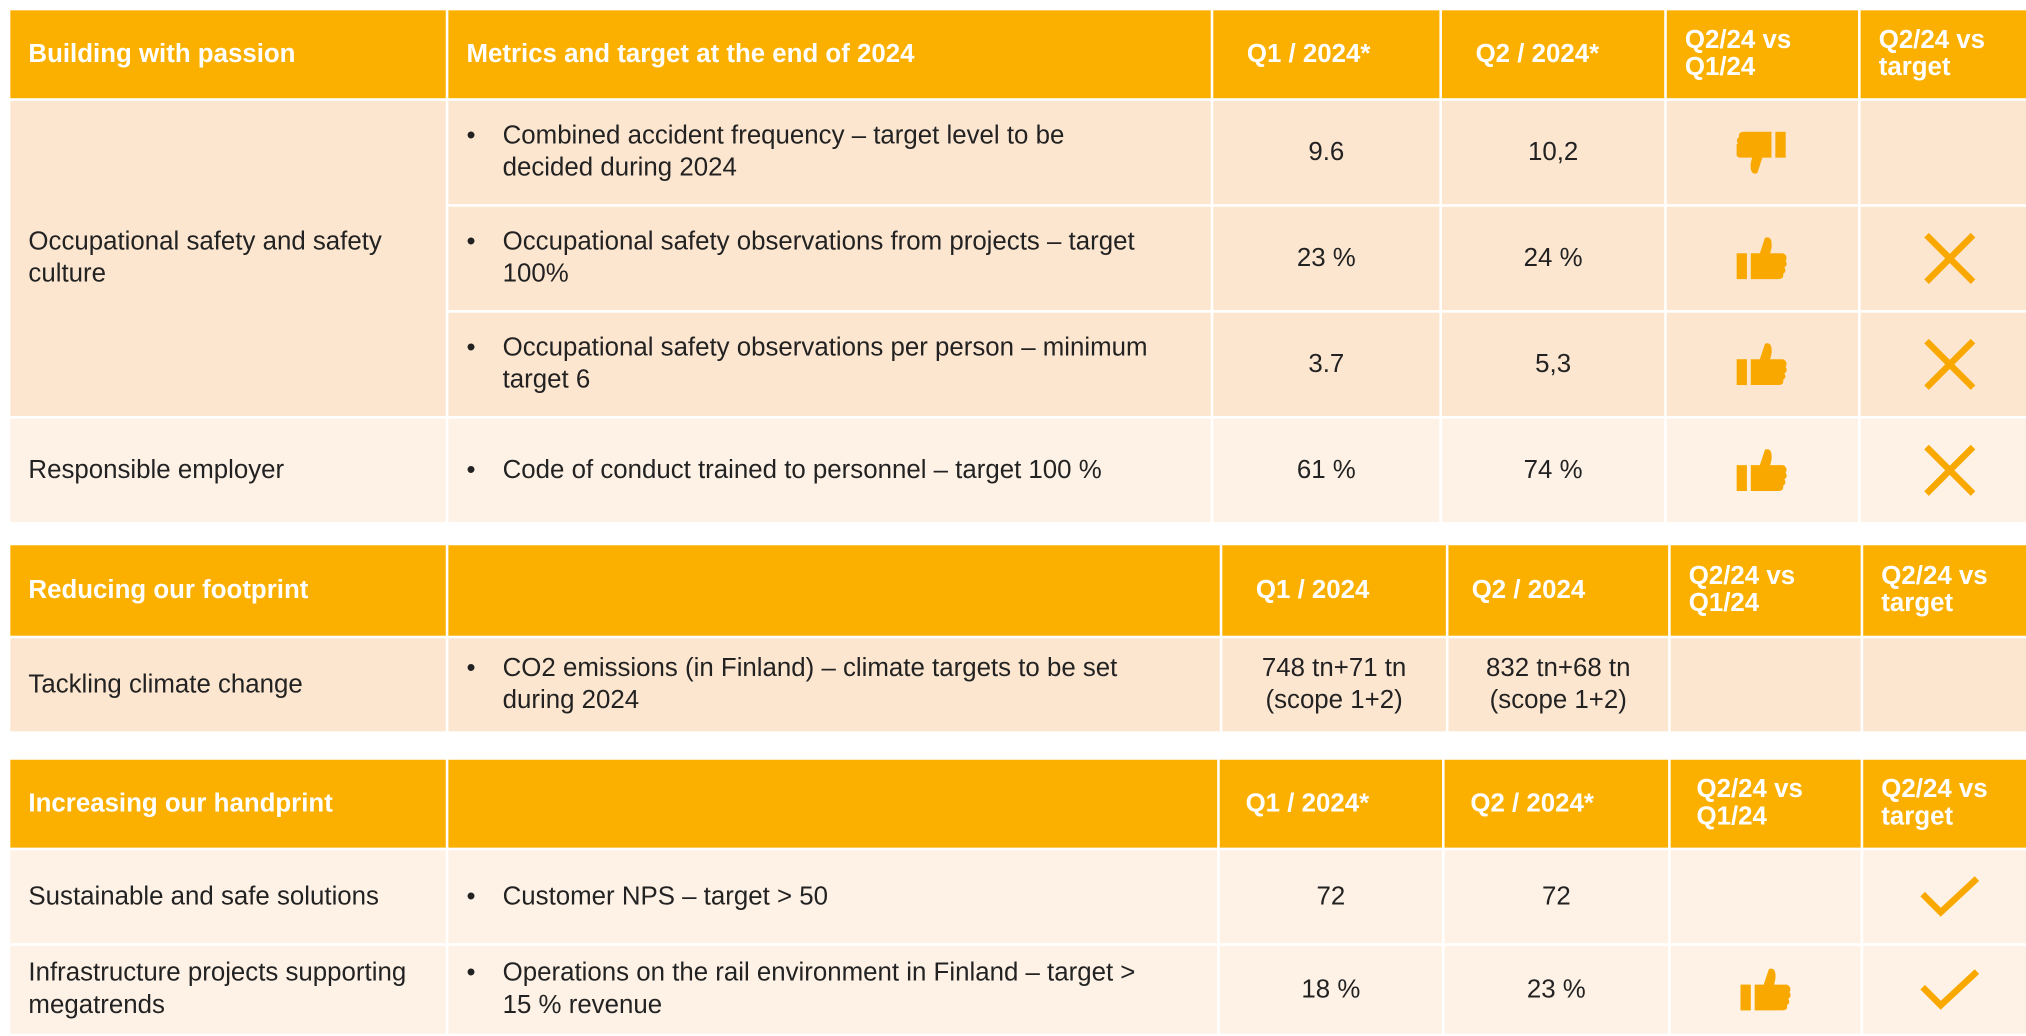 This screenshot has width=2026, height=1036. Describe the element at coordinates (1326, 470) in the screenshot. I see `q1-cell: 61 %` at that location.